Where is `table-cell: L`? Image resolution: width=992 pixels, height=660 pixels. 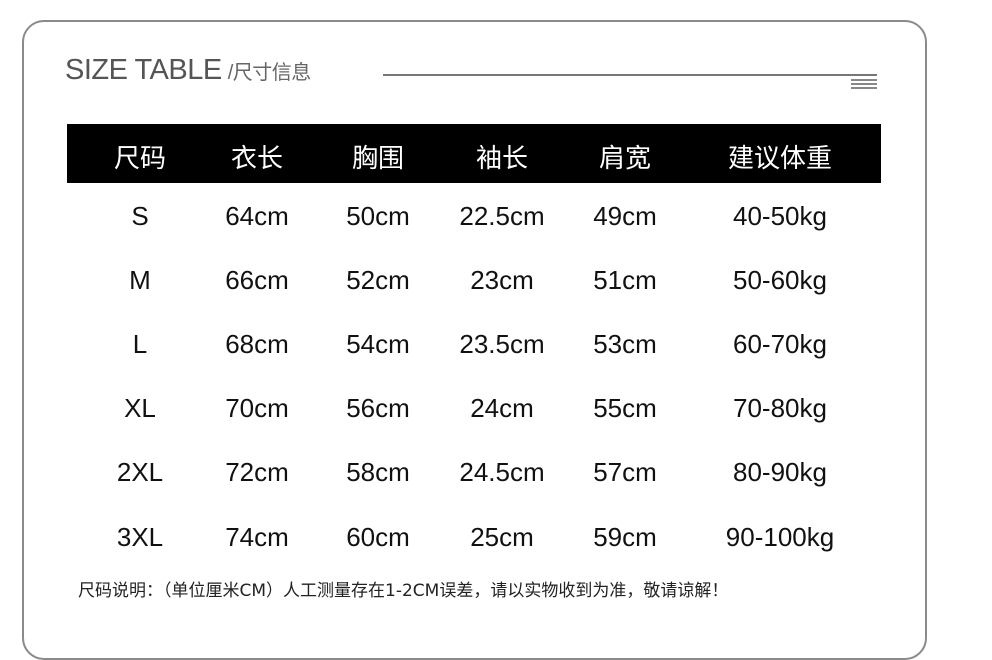
table-cell: L is located at coordinates (140, 344).